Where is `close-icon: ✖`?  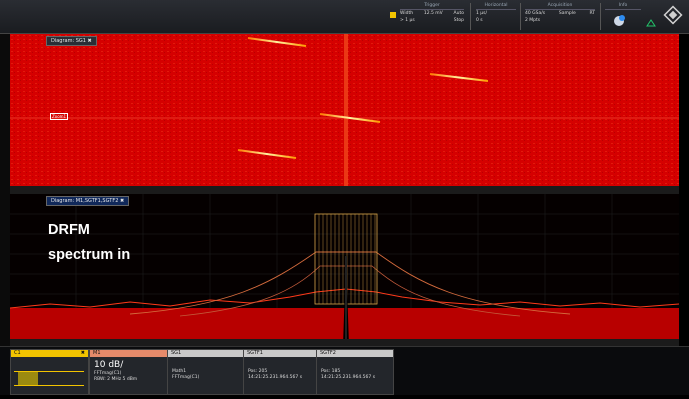
close-icon: ✖ is located at coordinates (82, 353).